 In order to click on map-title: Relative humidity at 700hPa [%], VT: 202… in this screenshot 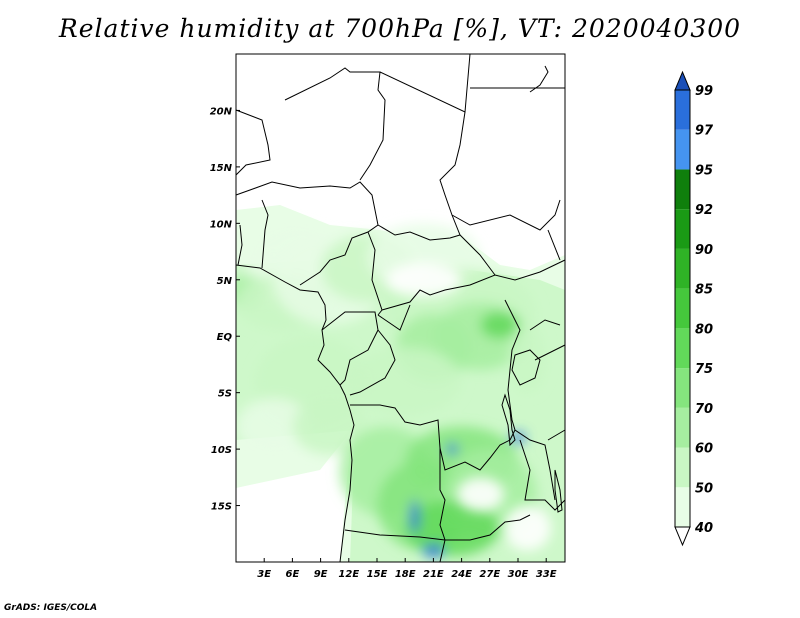, I will do `click(400, 28)`.